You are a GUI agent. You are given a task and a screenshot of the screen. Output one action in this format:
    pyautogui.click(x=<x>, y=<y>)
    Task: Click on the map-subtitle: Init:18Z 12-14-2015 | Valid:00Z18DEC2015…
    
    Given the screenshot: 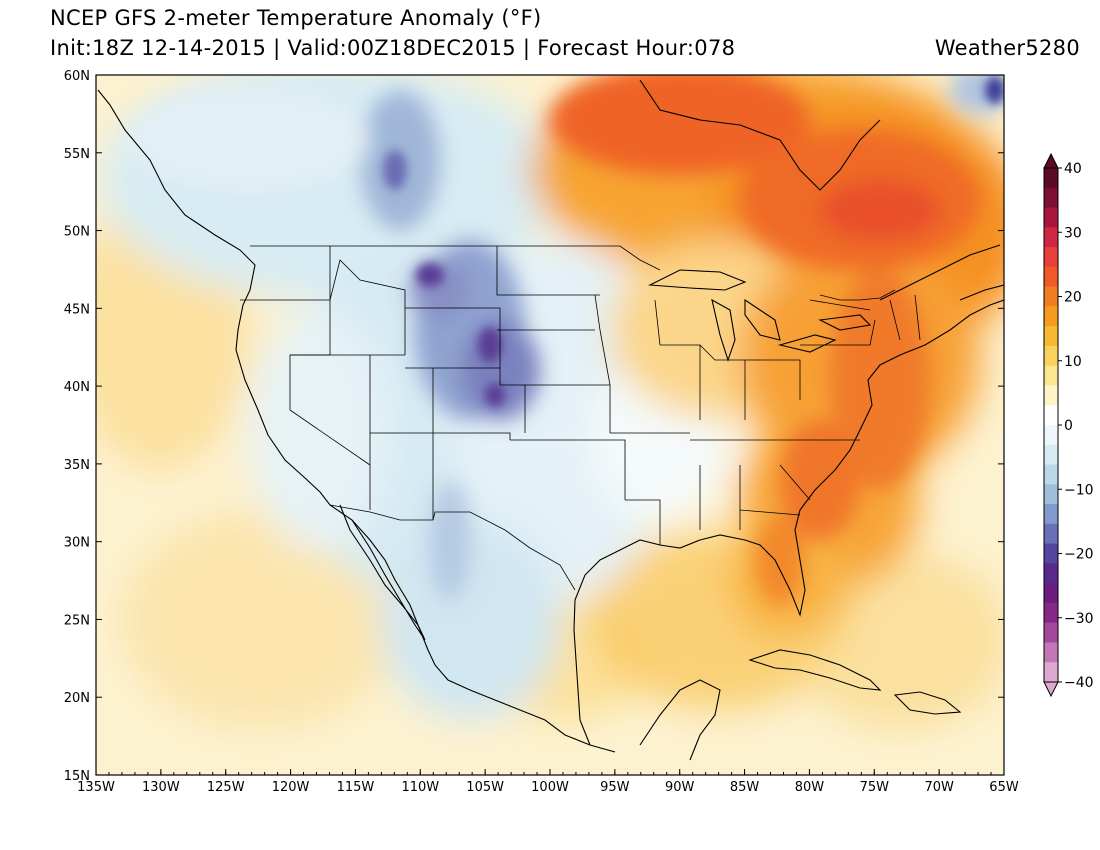 What is the action you would take?
    pyautogui.click(x=393, y=48)
    